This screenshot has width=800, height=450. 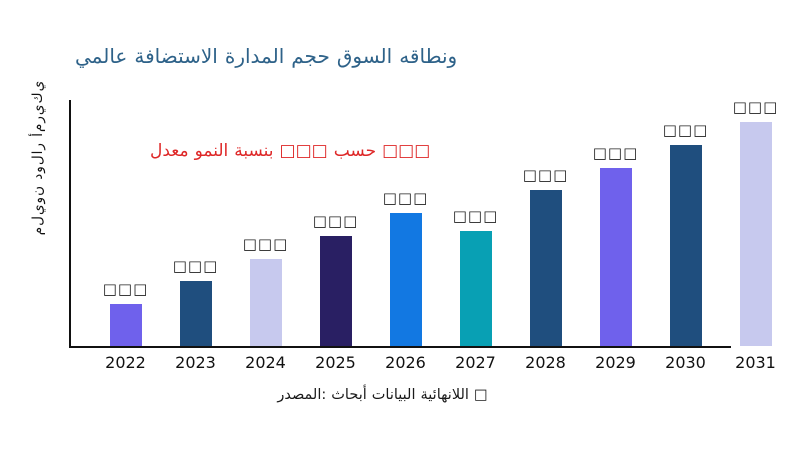 What do you see at coordinates (405, 362) in the screenshot?
I see `x-tick-label: 2026` at bounding box center [405, 362].